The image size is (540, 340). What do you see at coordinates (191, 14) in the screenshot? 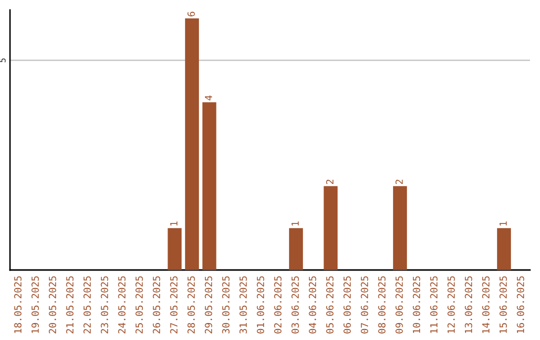
I see `data-label: 6` at bounding box center [191, 14].